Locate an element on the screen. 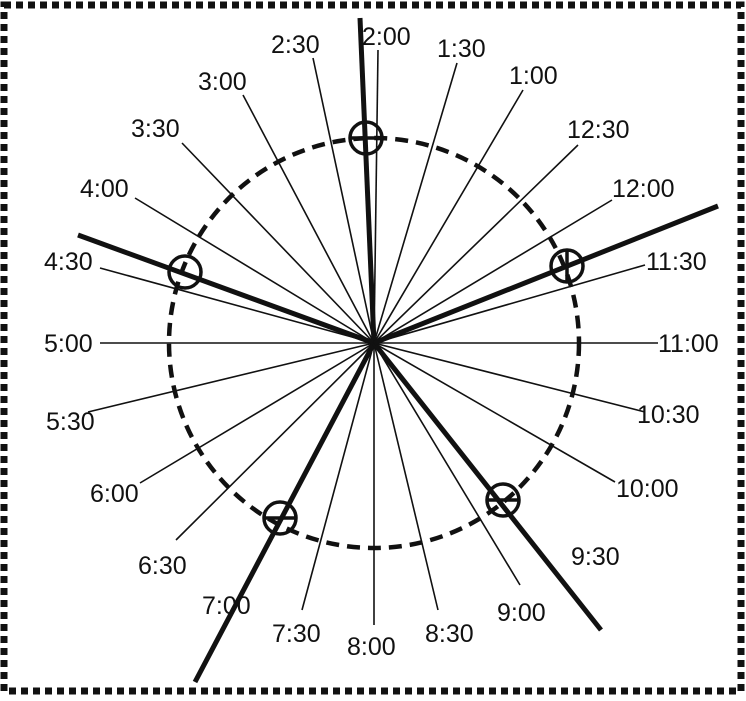 The width and height of the screenshot is (746, 701). label-1-00: 1:00 is located at coordinates (533, 76).